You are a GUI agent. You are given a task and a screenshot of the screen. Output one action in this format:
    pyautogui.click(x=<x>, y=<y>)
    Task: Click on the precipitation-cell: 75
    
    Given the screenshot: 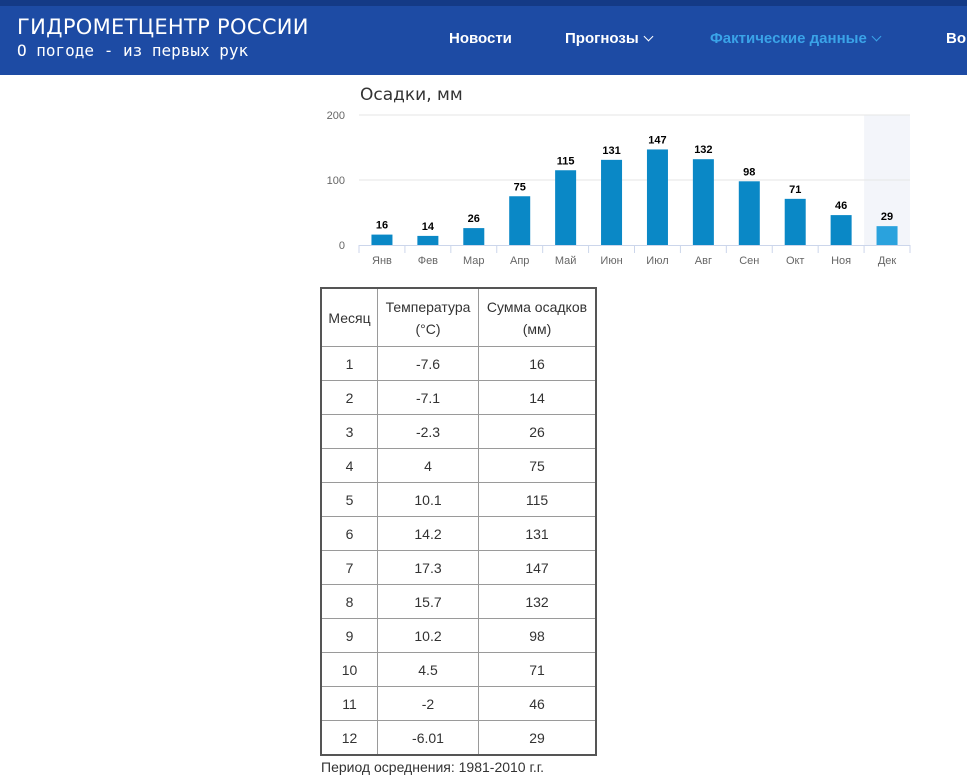 What is the action you would take?
    pyautogui.click(x=537, y=465)
    